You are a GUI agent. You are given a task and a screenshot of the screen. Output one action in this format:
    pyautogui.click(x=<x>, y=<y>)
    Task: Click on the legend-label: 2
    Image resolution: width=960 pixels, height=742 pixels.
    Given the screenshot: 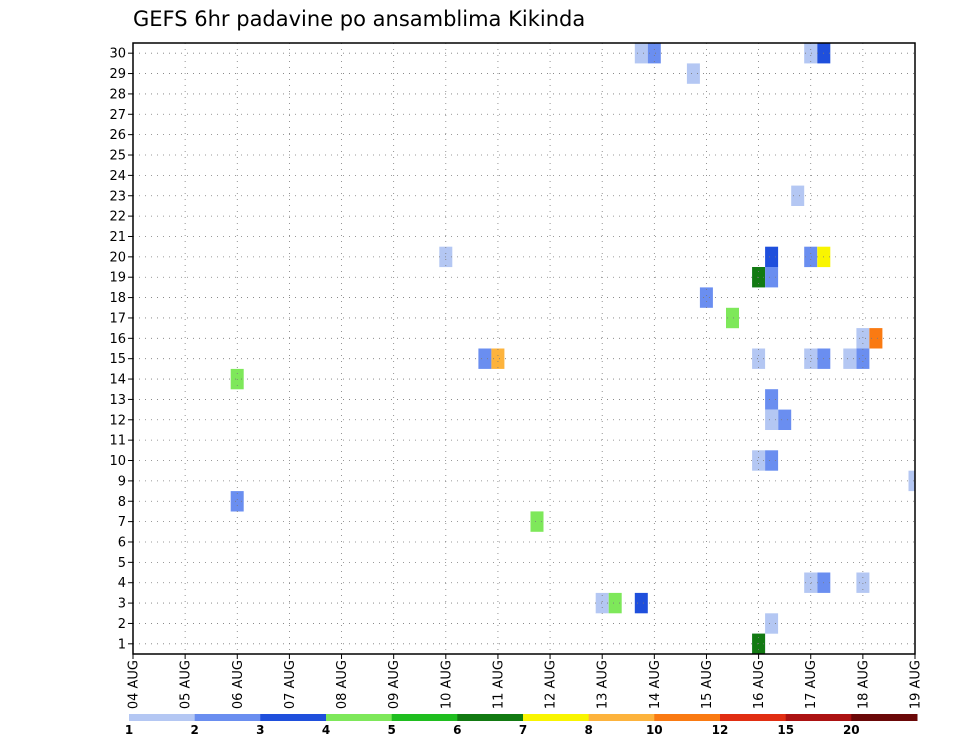 What is the action you would take?
    pyautogui.click(x=195, y=730)
    